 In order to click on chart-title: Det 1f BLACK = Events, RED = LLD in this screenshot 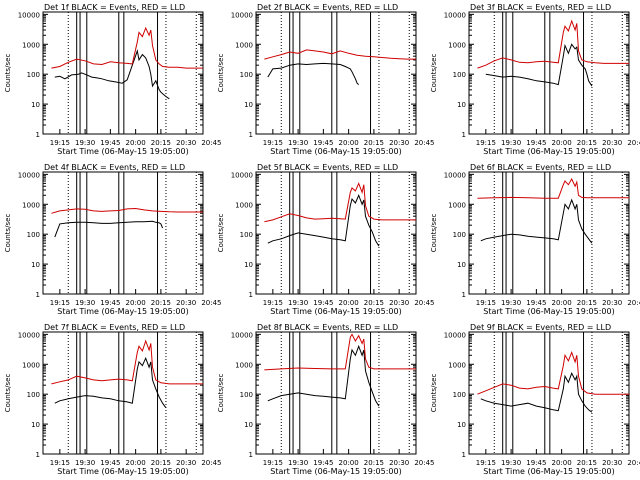, I will do `click(114, 7)`.